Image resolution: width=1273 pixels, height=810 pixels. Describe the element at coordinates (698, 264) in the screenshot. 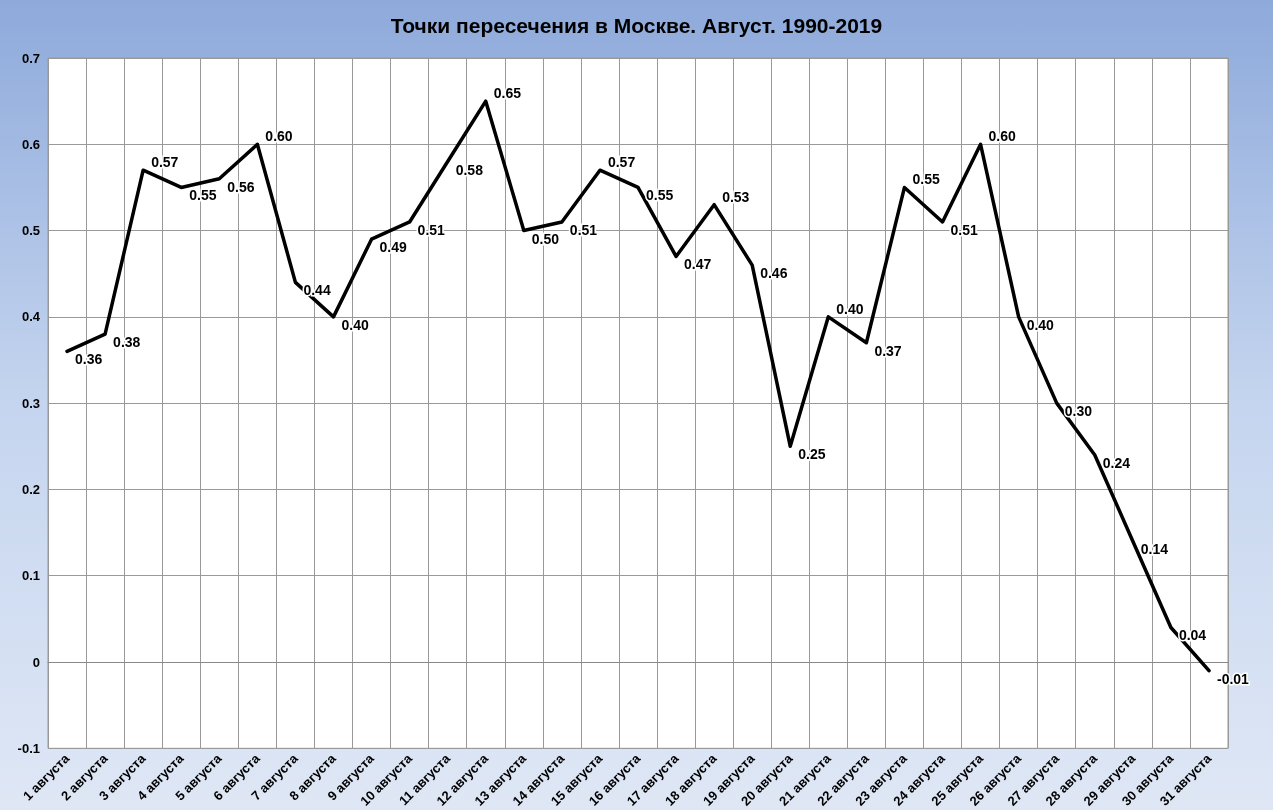

I see `data-label: 0.47` at that location.